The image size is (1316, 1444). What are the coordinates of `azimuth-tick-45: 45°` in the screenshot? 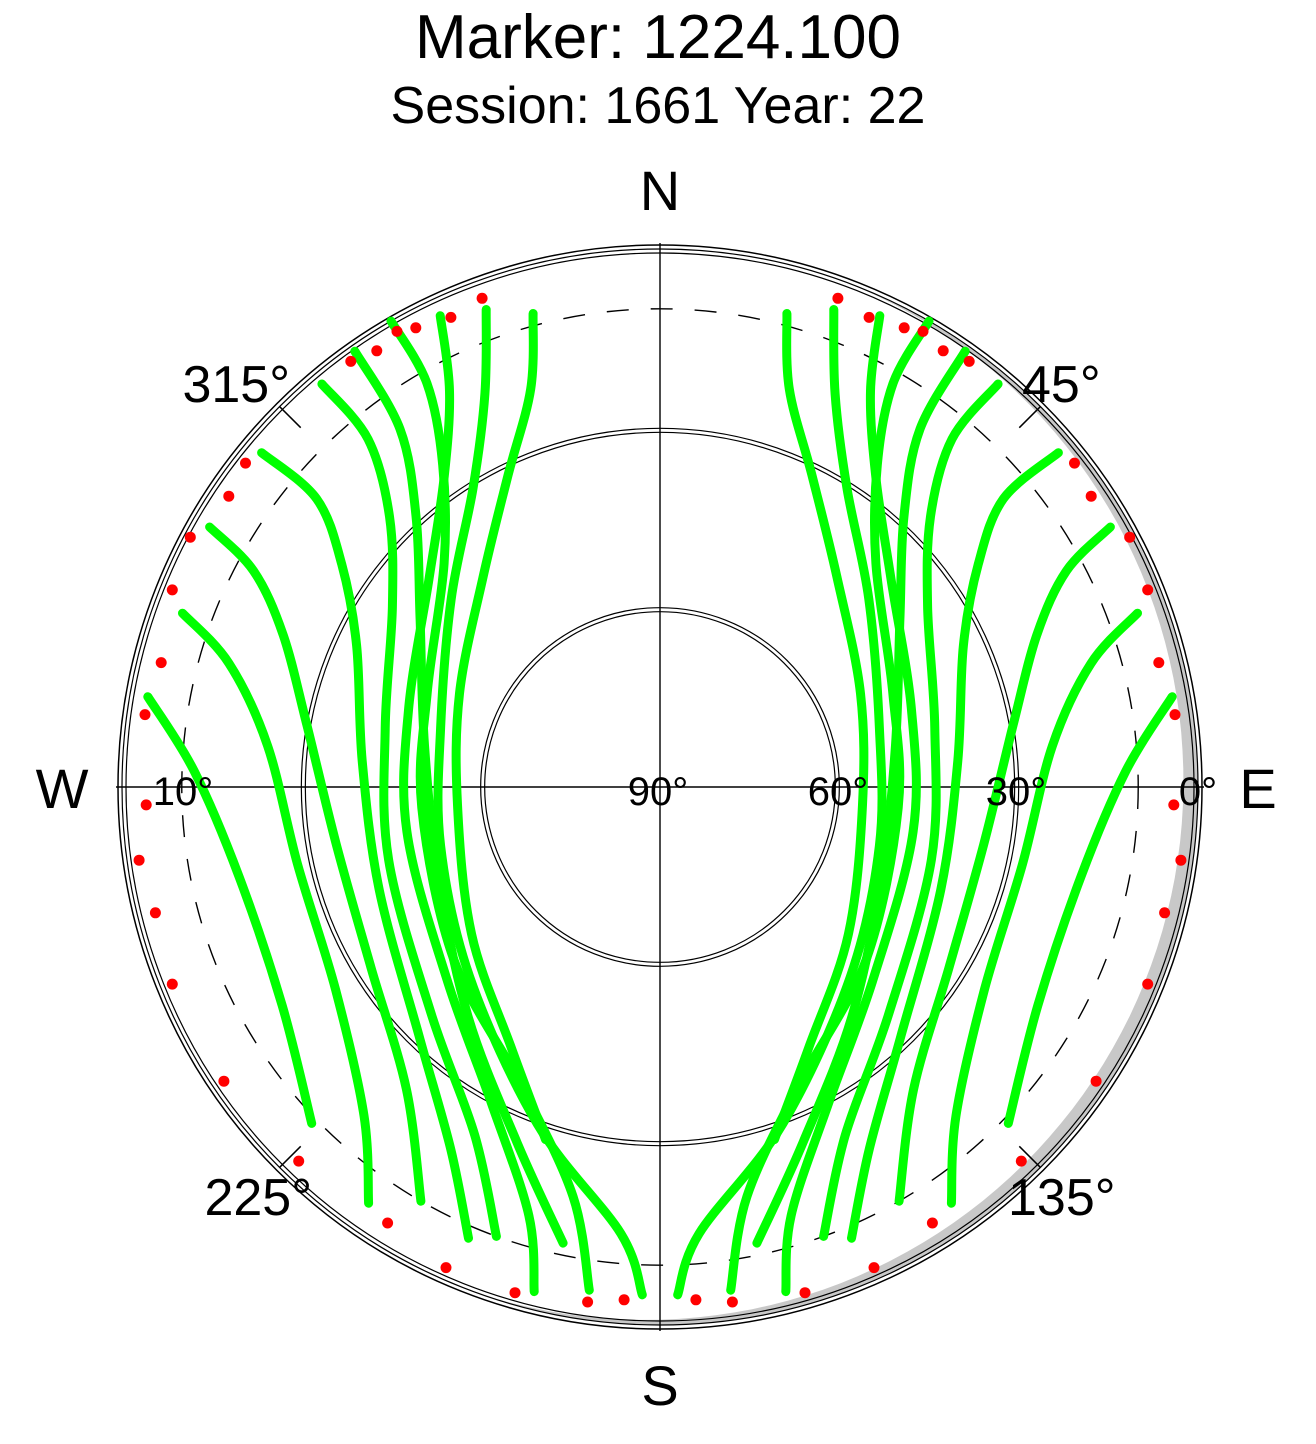 It's located at (1061, 385).